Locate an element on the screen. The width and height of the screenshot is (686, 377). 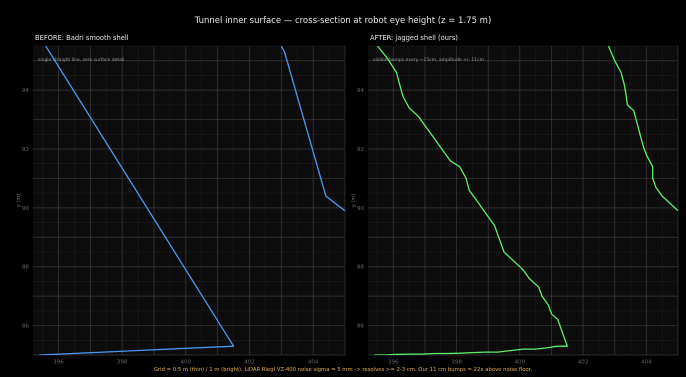
before-panel-title: BEFORE: Badri smooth shell is located at coordinates (82, 38).